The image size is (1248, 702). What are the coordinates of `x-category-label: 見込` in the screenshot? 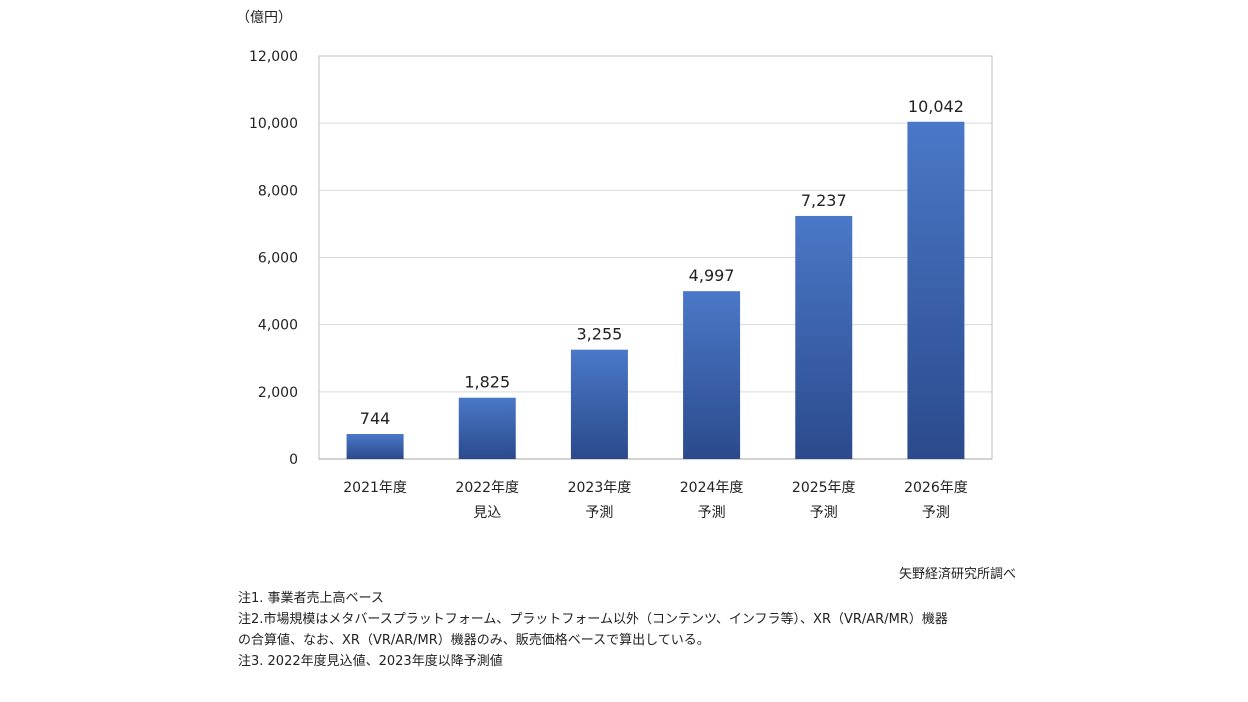 It's located at (487, 513).